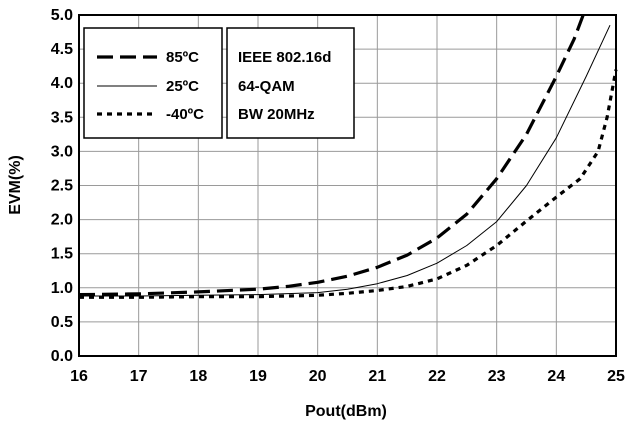 This screenshot has height=425, width=637. What do you see at coordinates (266, 86) in the screenshot?
I see `conditions-modulation: 64-QAM` at bounding box center [266, 86].